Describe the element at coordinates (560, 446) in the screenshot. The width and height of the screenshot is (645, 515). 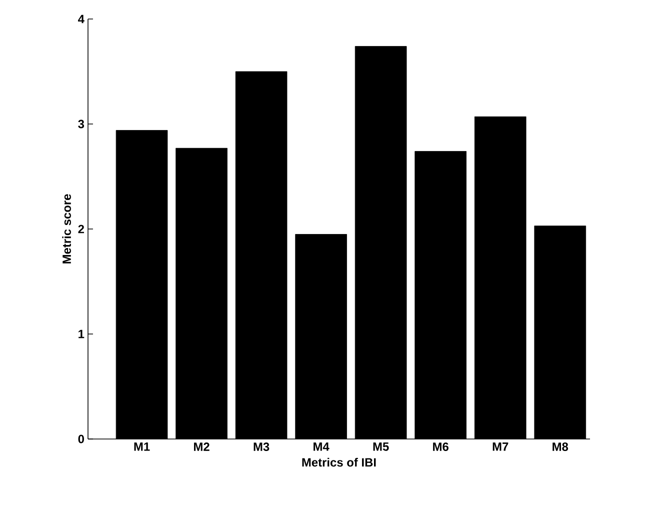
I see `x-tick-label: M8` at that location.